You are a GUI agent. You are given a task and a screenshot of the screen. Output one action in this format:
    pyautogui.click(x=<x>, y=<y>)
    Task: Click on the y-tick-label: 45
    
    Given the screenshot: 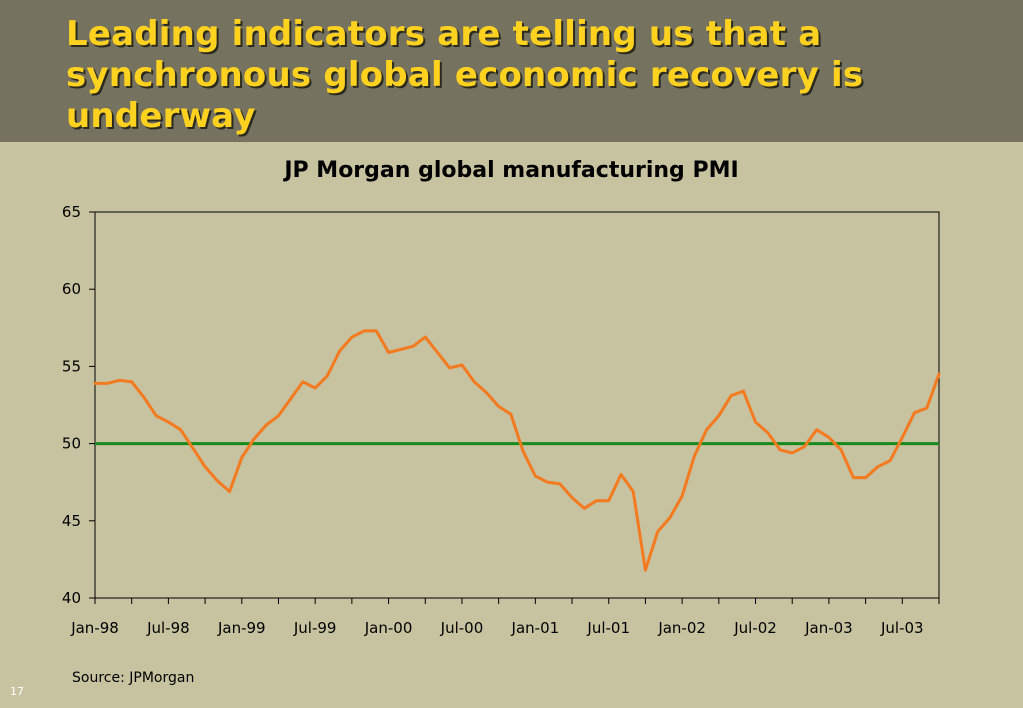 What is the action you would take?
    pyautogui.click(x=71, y=521)
    